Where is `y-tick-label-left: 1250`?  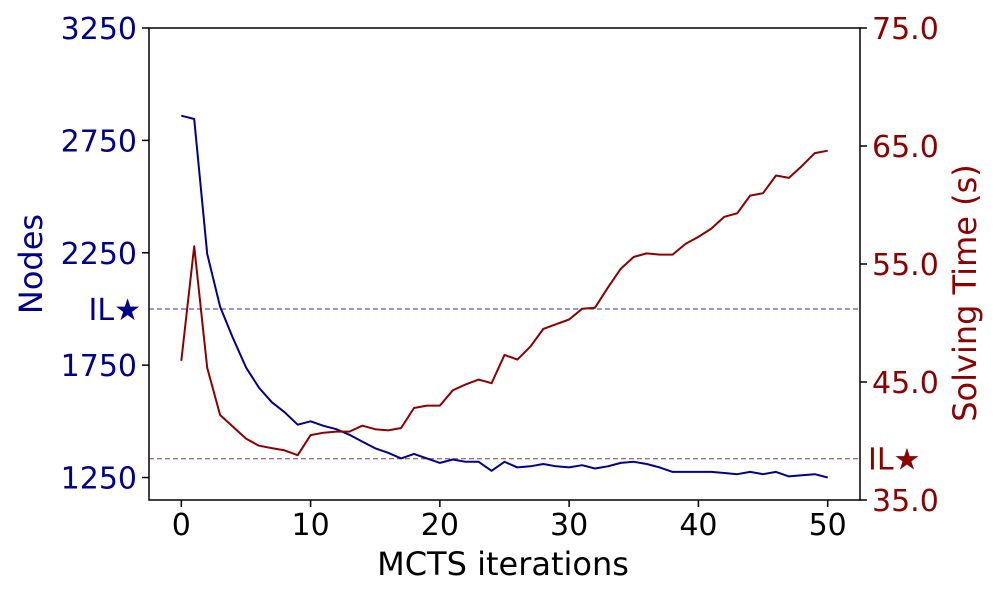
y-tick-label-left: 1250 is located at coordinates (99, 479).